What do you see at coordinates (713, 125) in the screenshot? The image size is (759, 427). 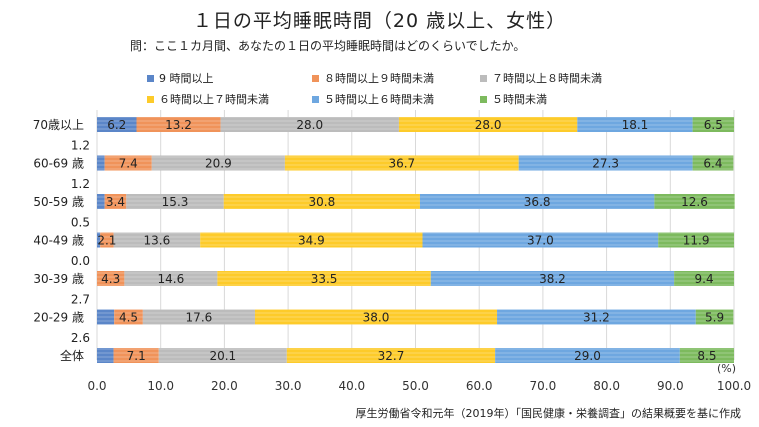 I see `data-label: 6.5` at bounding box center [713, 125].